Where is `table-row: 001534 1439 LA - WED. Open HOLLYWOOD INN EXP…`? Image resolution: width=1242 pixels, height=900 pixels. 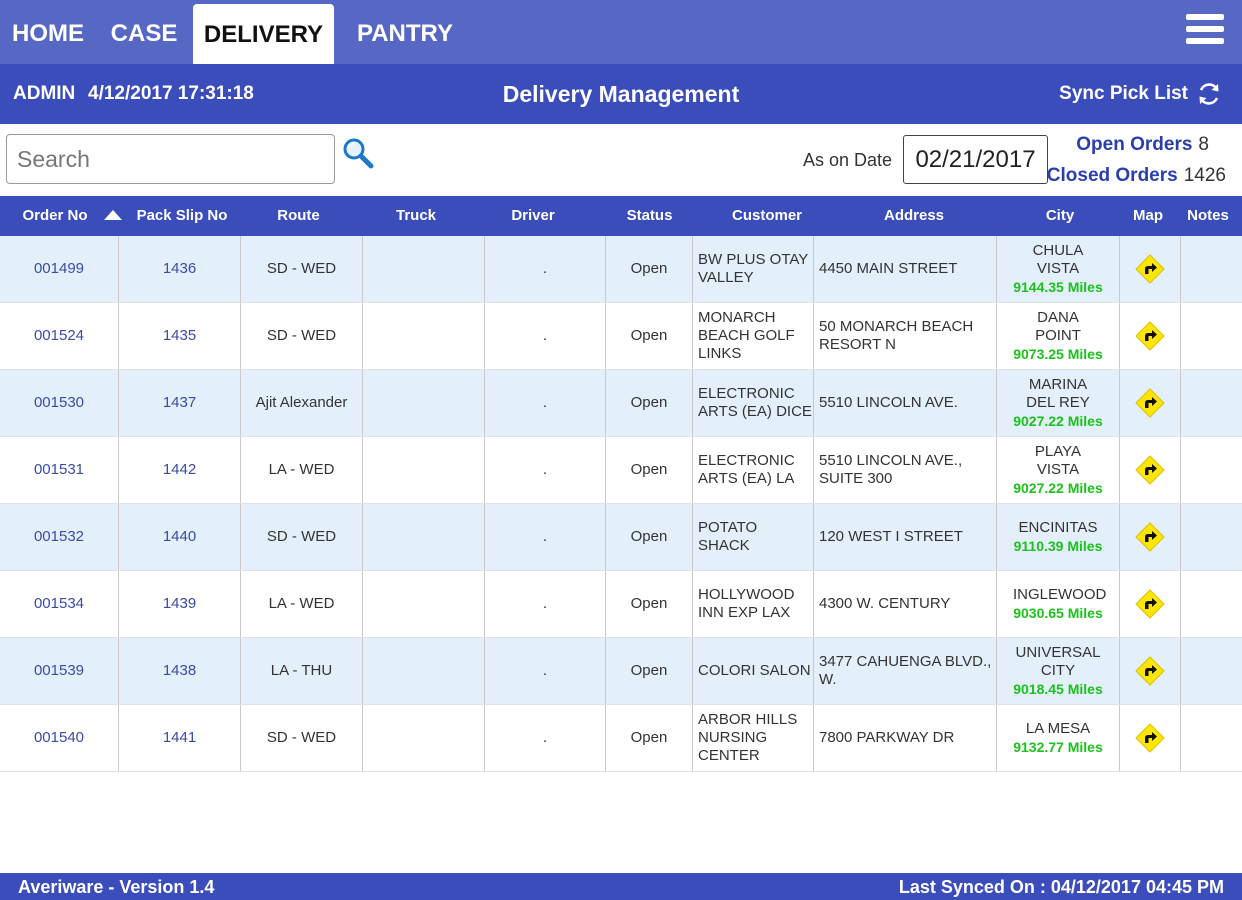 table-row: 001534 1439 LA - WED. Open HOLLYWOOD INN EXP… is located at coordinates (621, 604).